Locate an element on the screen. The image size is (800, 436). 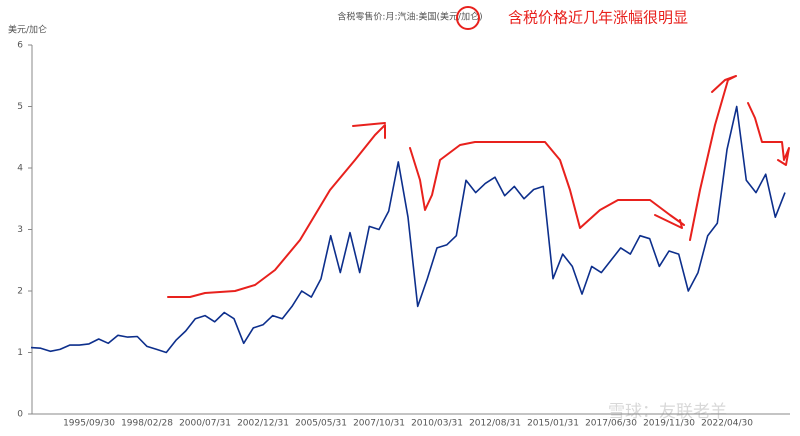
annotation: 含税价格近几年涨幅很明显 is located at coordinates (598, 18).